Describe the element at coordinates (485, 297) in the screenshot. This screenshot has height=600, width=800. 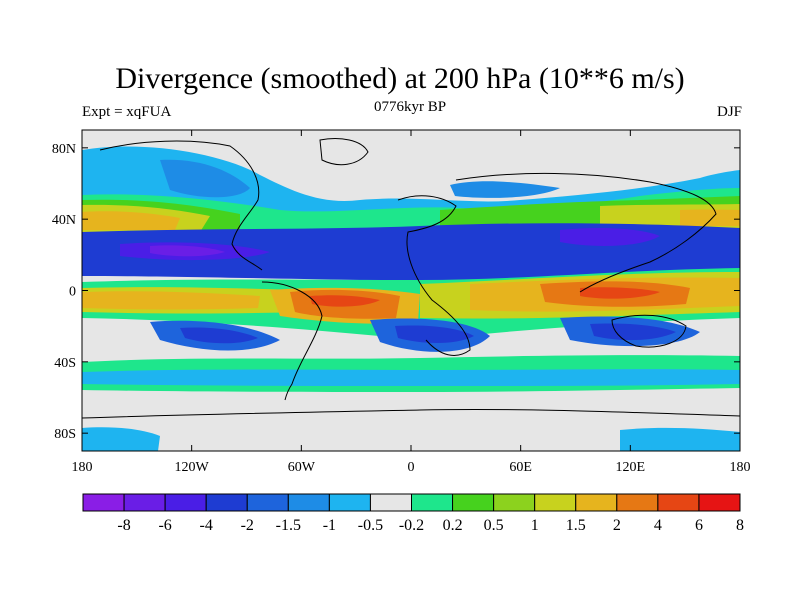
I see `field-eq-red` at that location.